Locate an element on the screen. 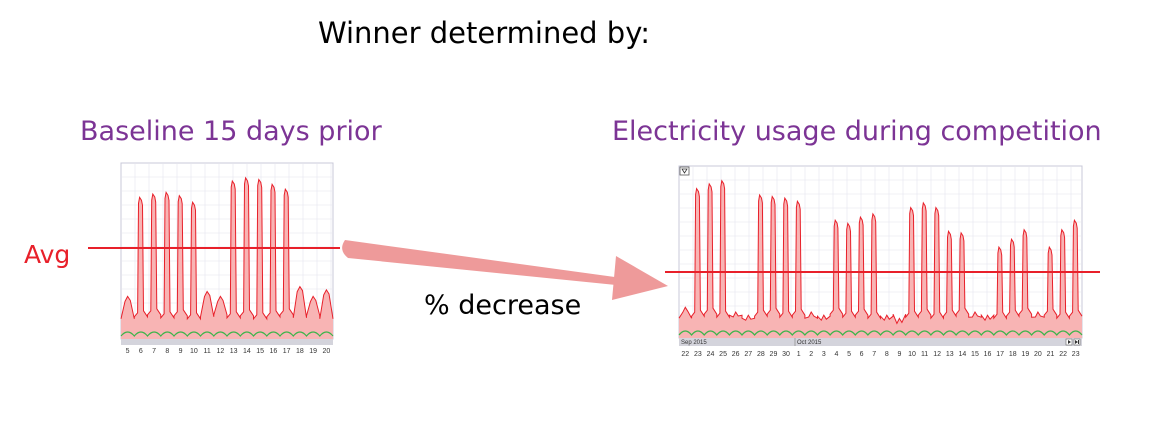  competition-chart-series is located at coordinates (880, 258).